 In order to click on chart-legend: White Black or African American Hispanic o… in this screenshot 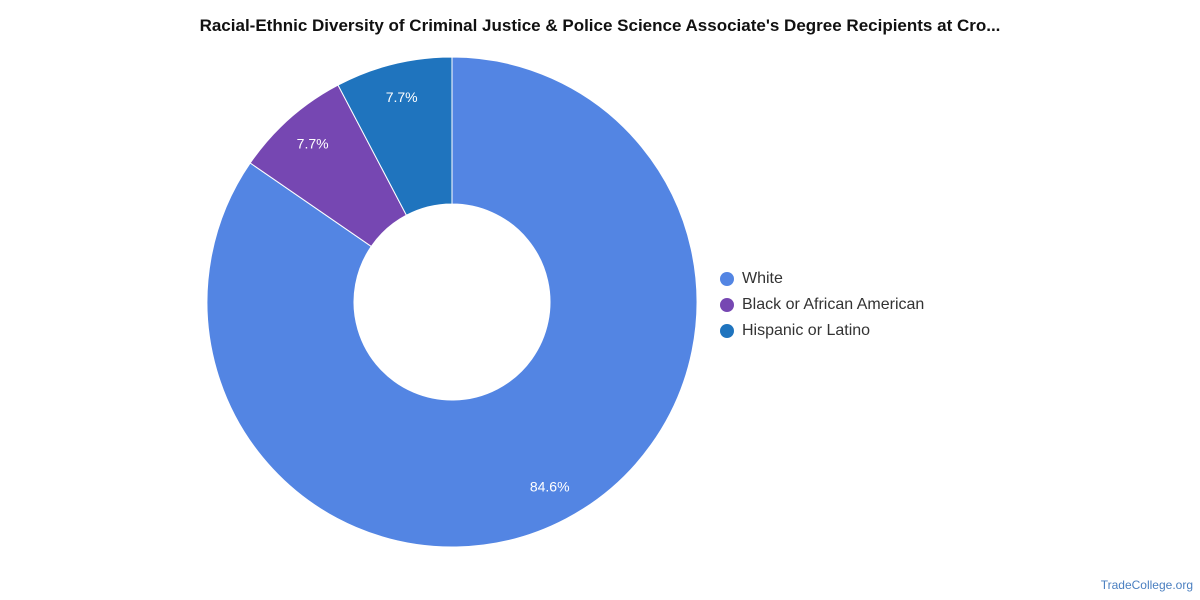, I will do `click(822, 305)`.